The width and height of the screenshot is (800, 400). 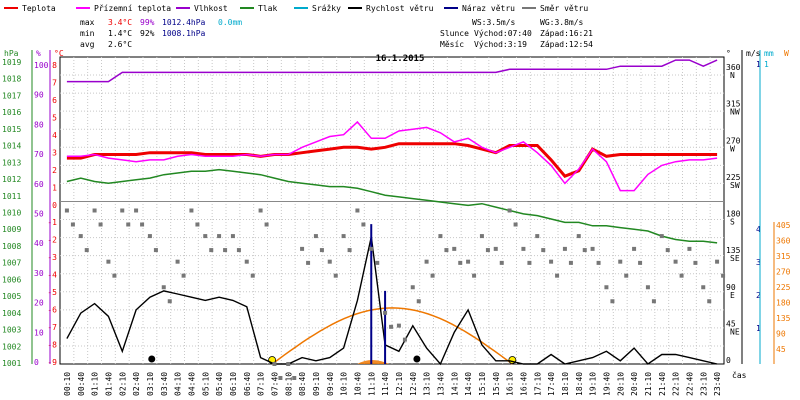 I want to click on legend-label: Vlhkost, so click(x=211, y=8).